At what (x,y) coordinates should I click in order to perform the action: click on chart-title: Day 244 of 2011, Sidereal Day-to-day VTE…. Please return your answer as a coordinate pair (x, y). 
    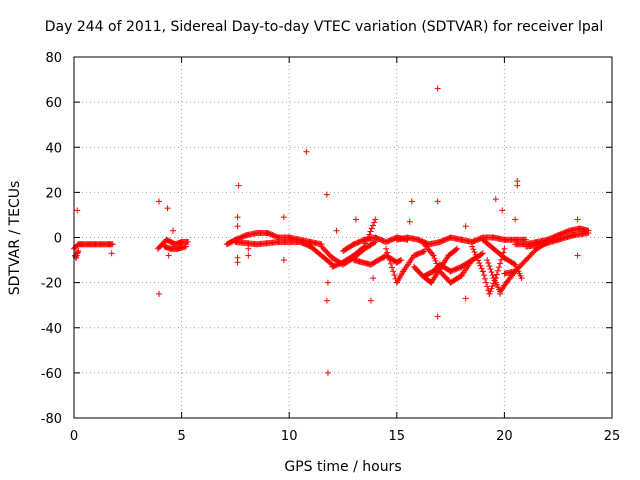
    Looking at the image, I should click on (324, 27).